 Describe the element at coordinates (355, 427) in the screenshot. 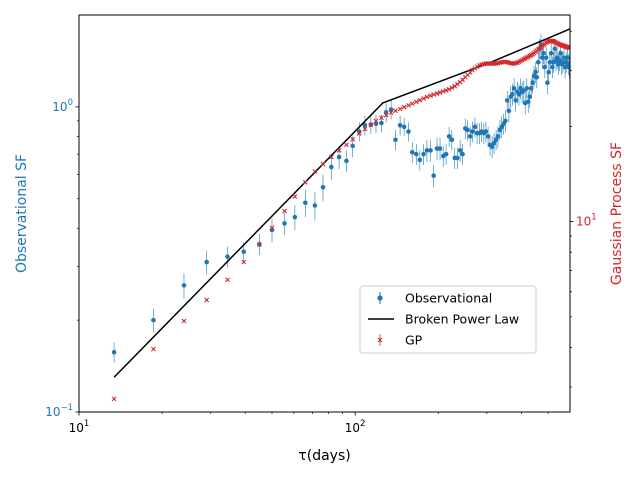

I see `x-tick-label: 10²` at that location.